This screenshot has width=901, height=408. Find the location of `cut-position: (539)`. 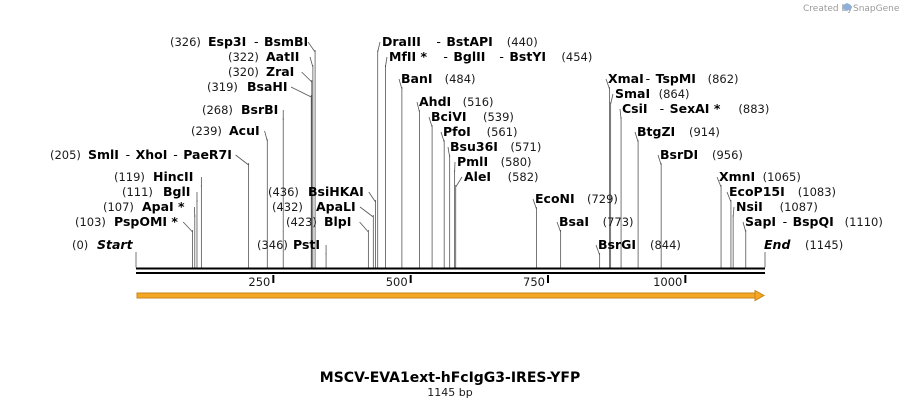

cut-position: (539) is located at coordinates (498, 117).